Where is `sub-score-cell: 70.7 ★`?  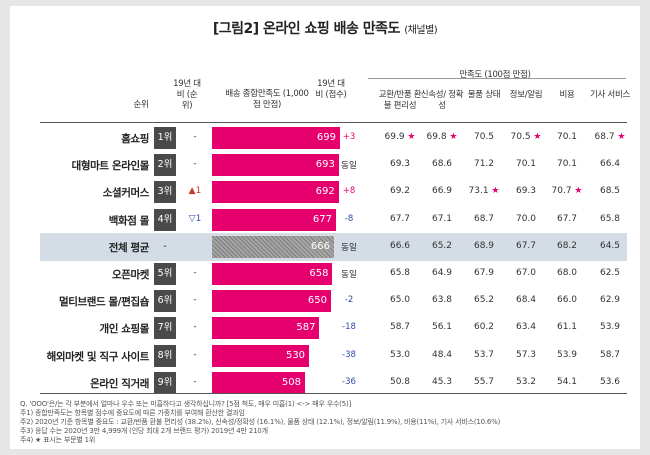
sub-score-cell: 70.7 ★ is located at coordinates (567, 191).